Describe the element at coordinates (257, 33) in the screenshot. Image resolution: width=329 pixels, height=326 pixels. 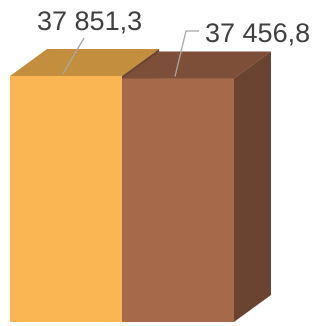
I see `data-label-2: 37 456,8` at that location.